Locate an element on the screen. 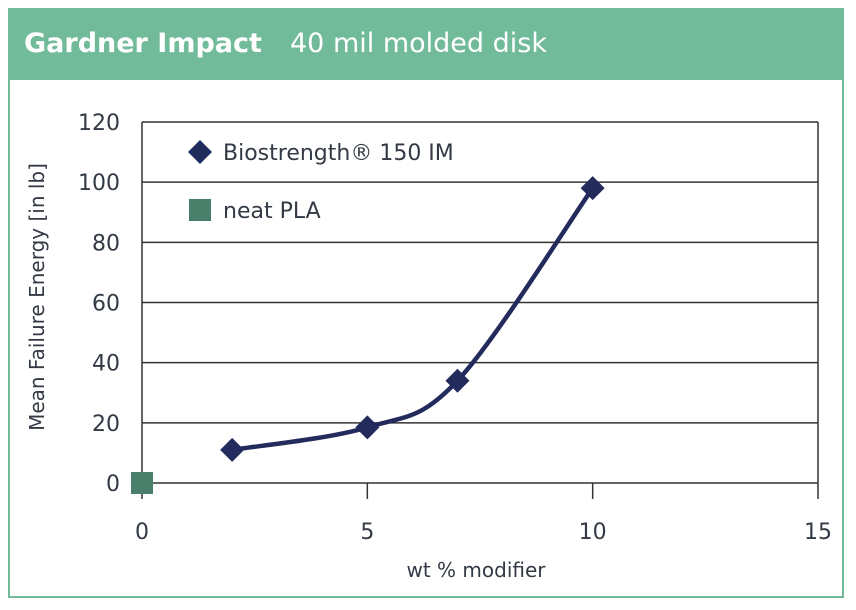  y-tick-label: 0 is located at coordinates (113, 484).